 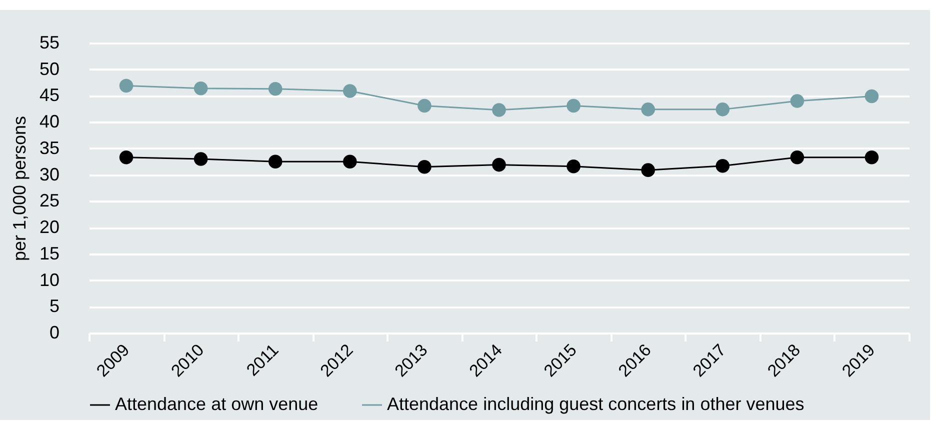 I want to click on legend-label: Attendance including guest concerts in other venues, so click(x=595, y=404).